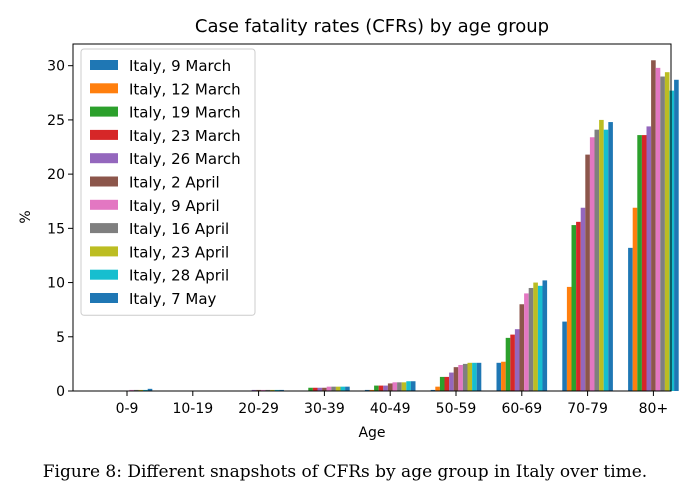 This screenshot has width=690, height=495. I want to click on x-axis-label: Age, so click(371, 433).